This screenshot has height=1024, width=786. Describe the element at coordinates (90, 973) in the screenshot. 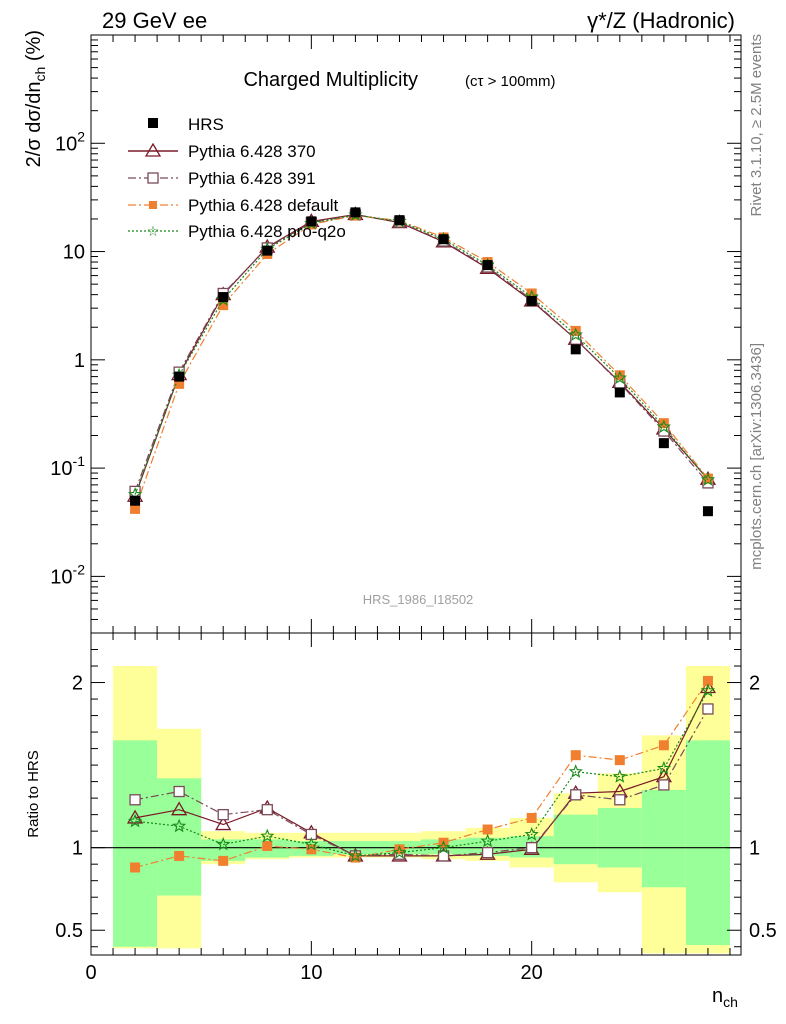

I see `x-tick-label: 0` at that location.